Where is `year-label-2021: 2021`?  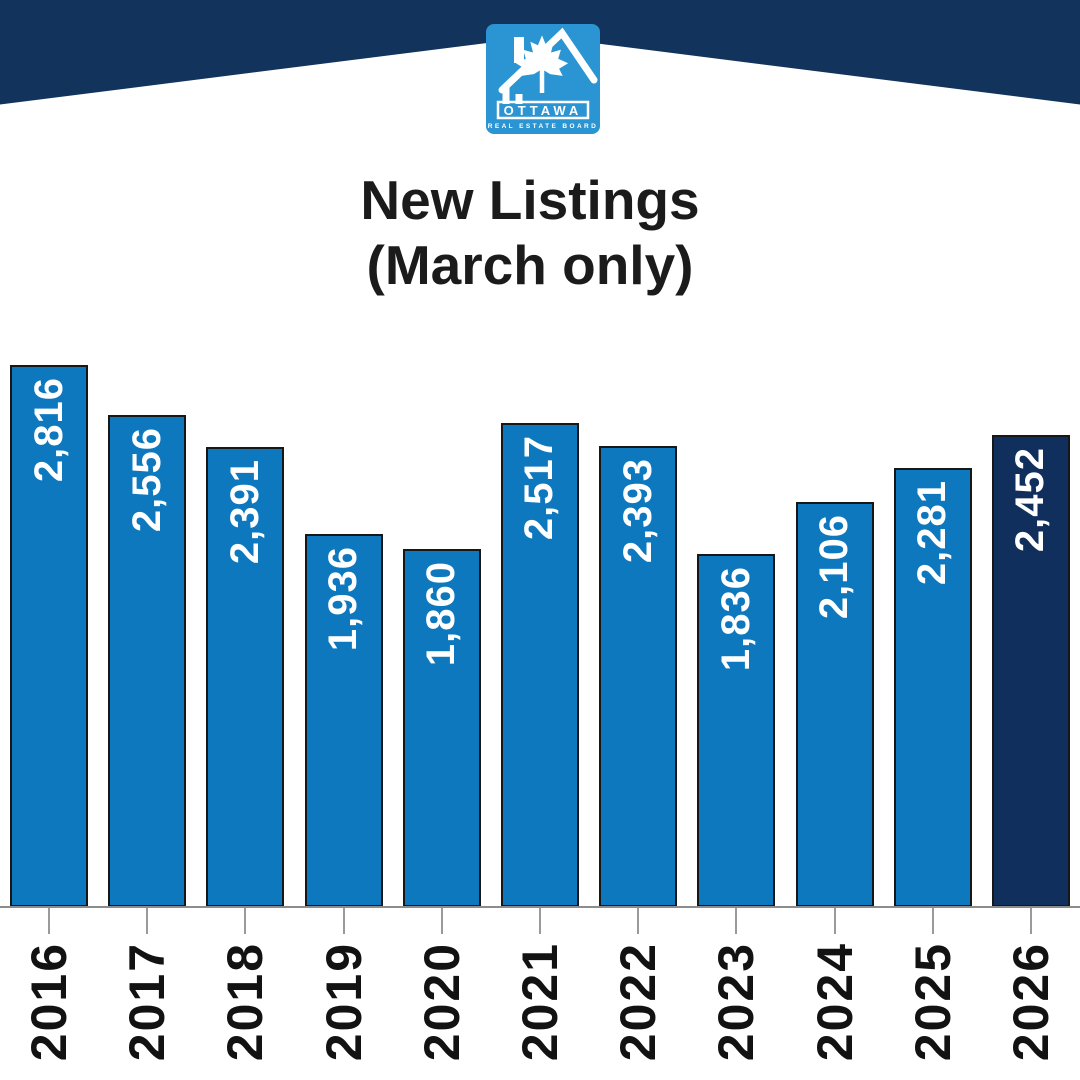 year-label-2021: 2021 is located at coordinates (539, 1002).